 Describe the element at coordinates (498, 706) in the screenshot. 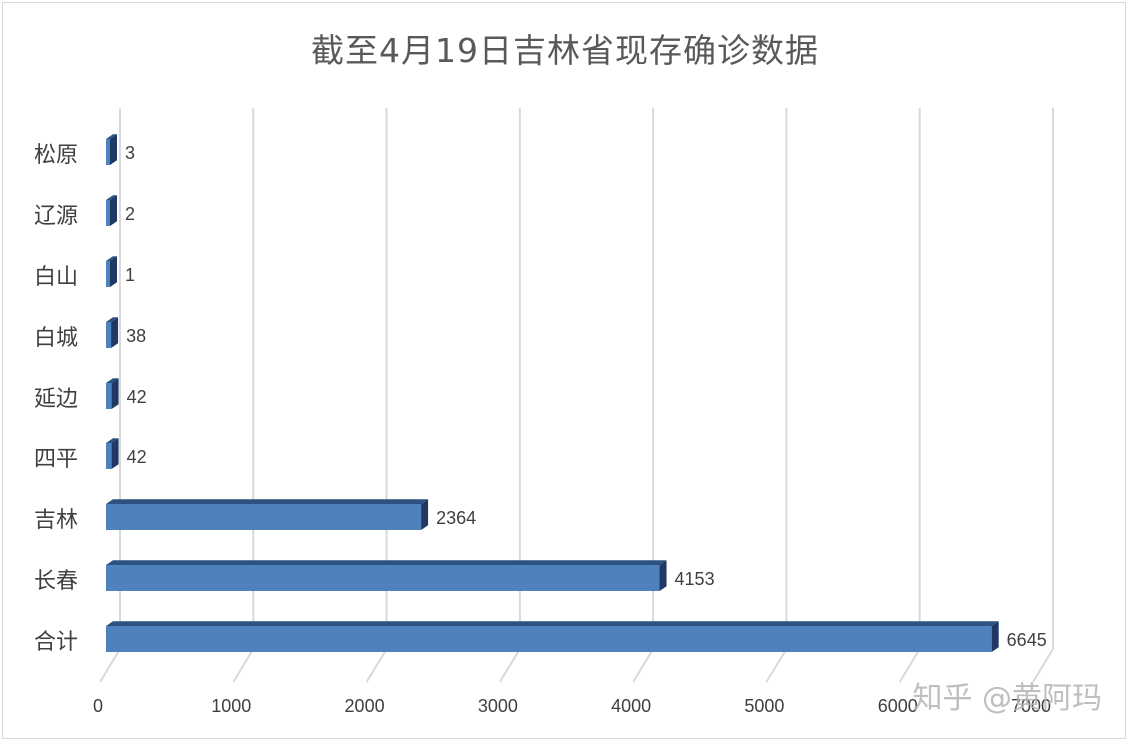

I see `x-tick-label: 3000` at that location.